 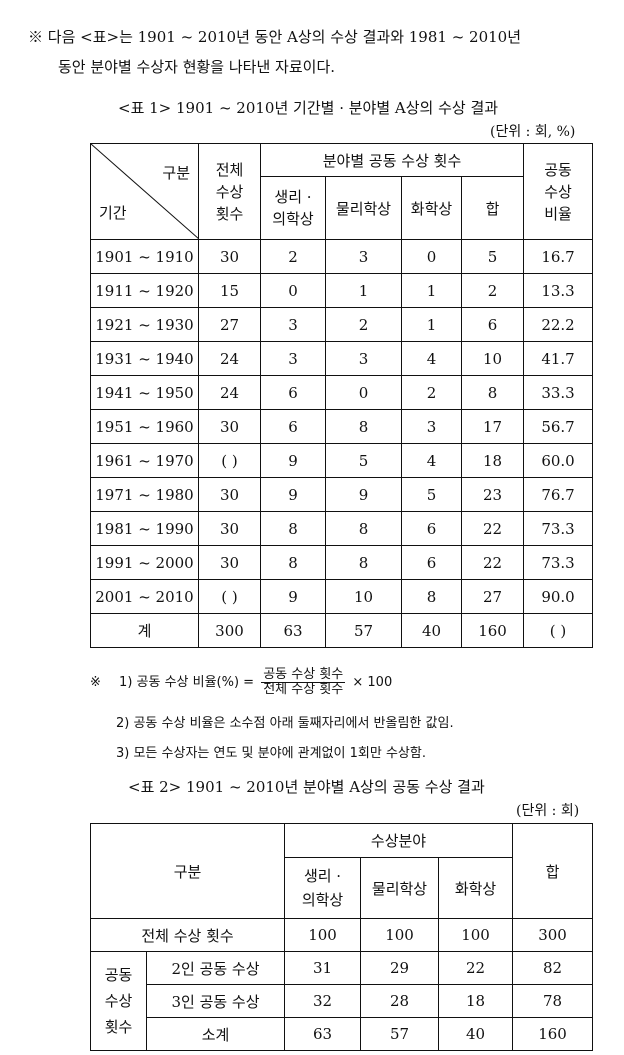 I want to click on table1-row: 2001 ~ 2010( ) 9 10 8 27 90.0, so click(x=342, y=596).